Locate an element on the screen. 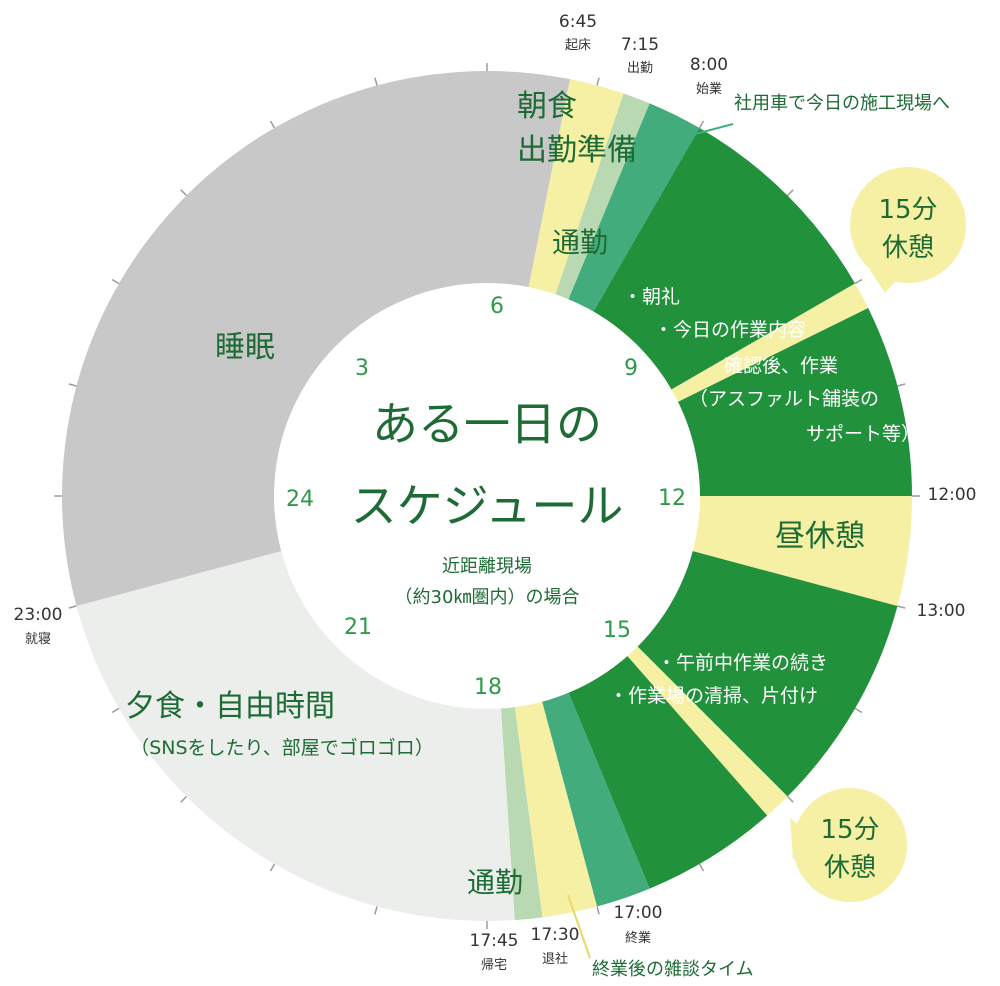  hour-label-12: 12 is located at coordinates (672, 498).